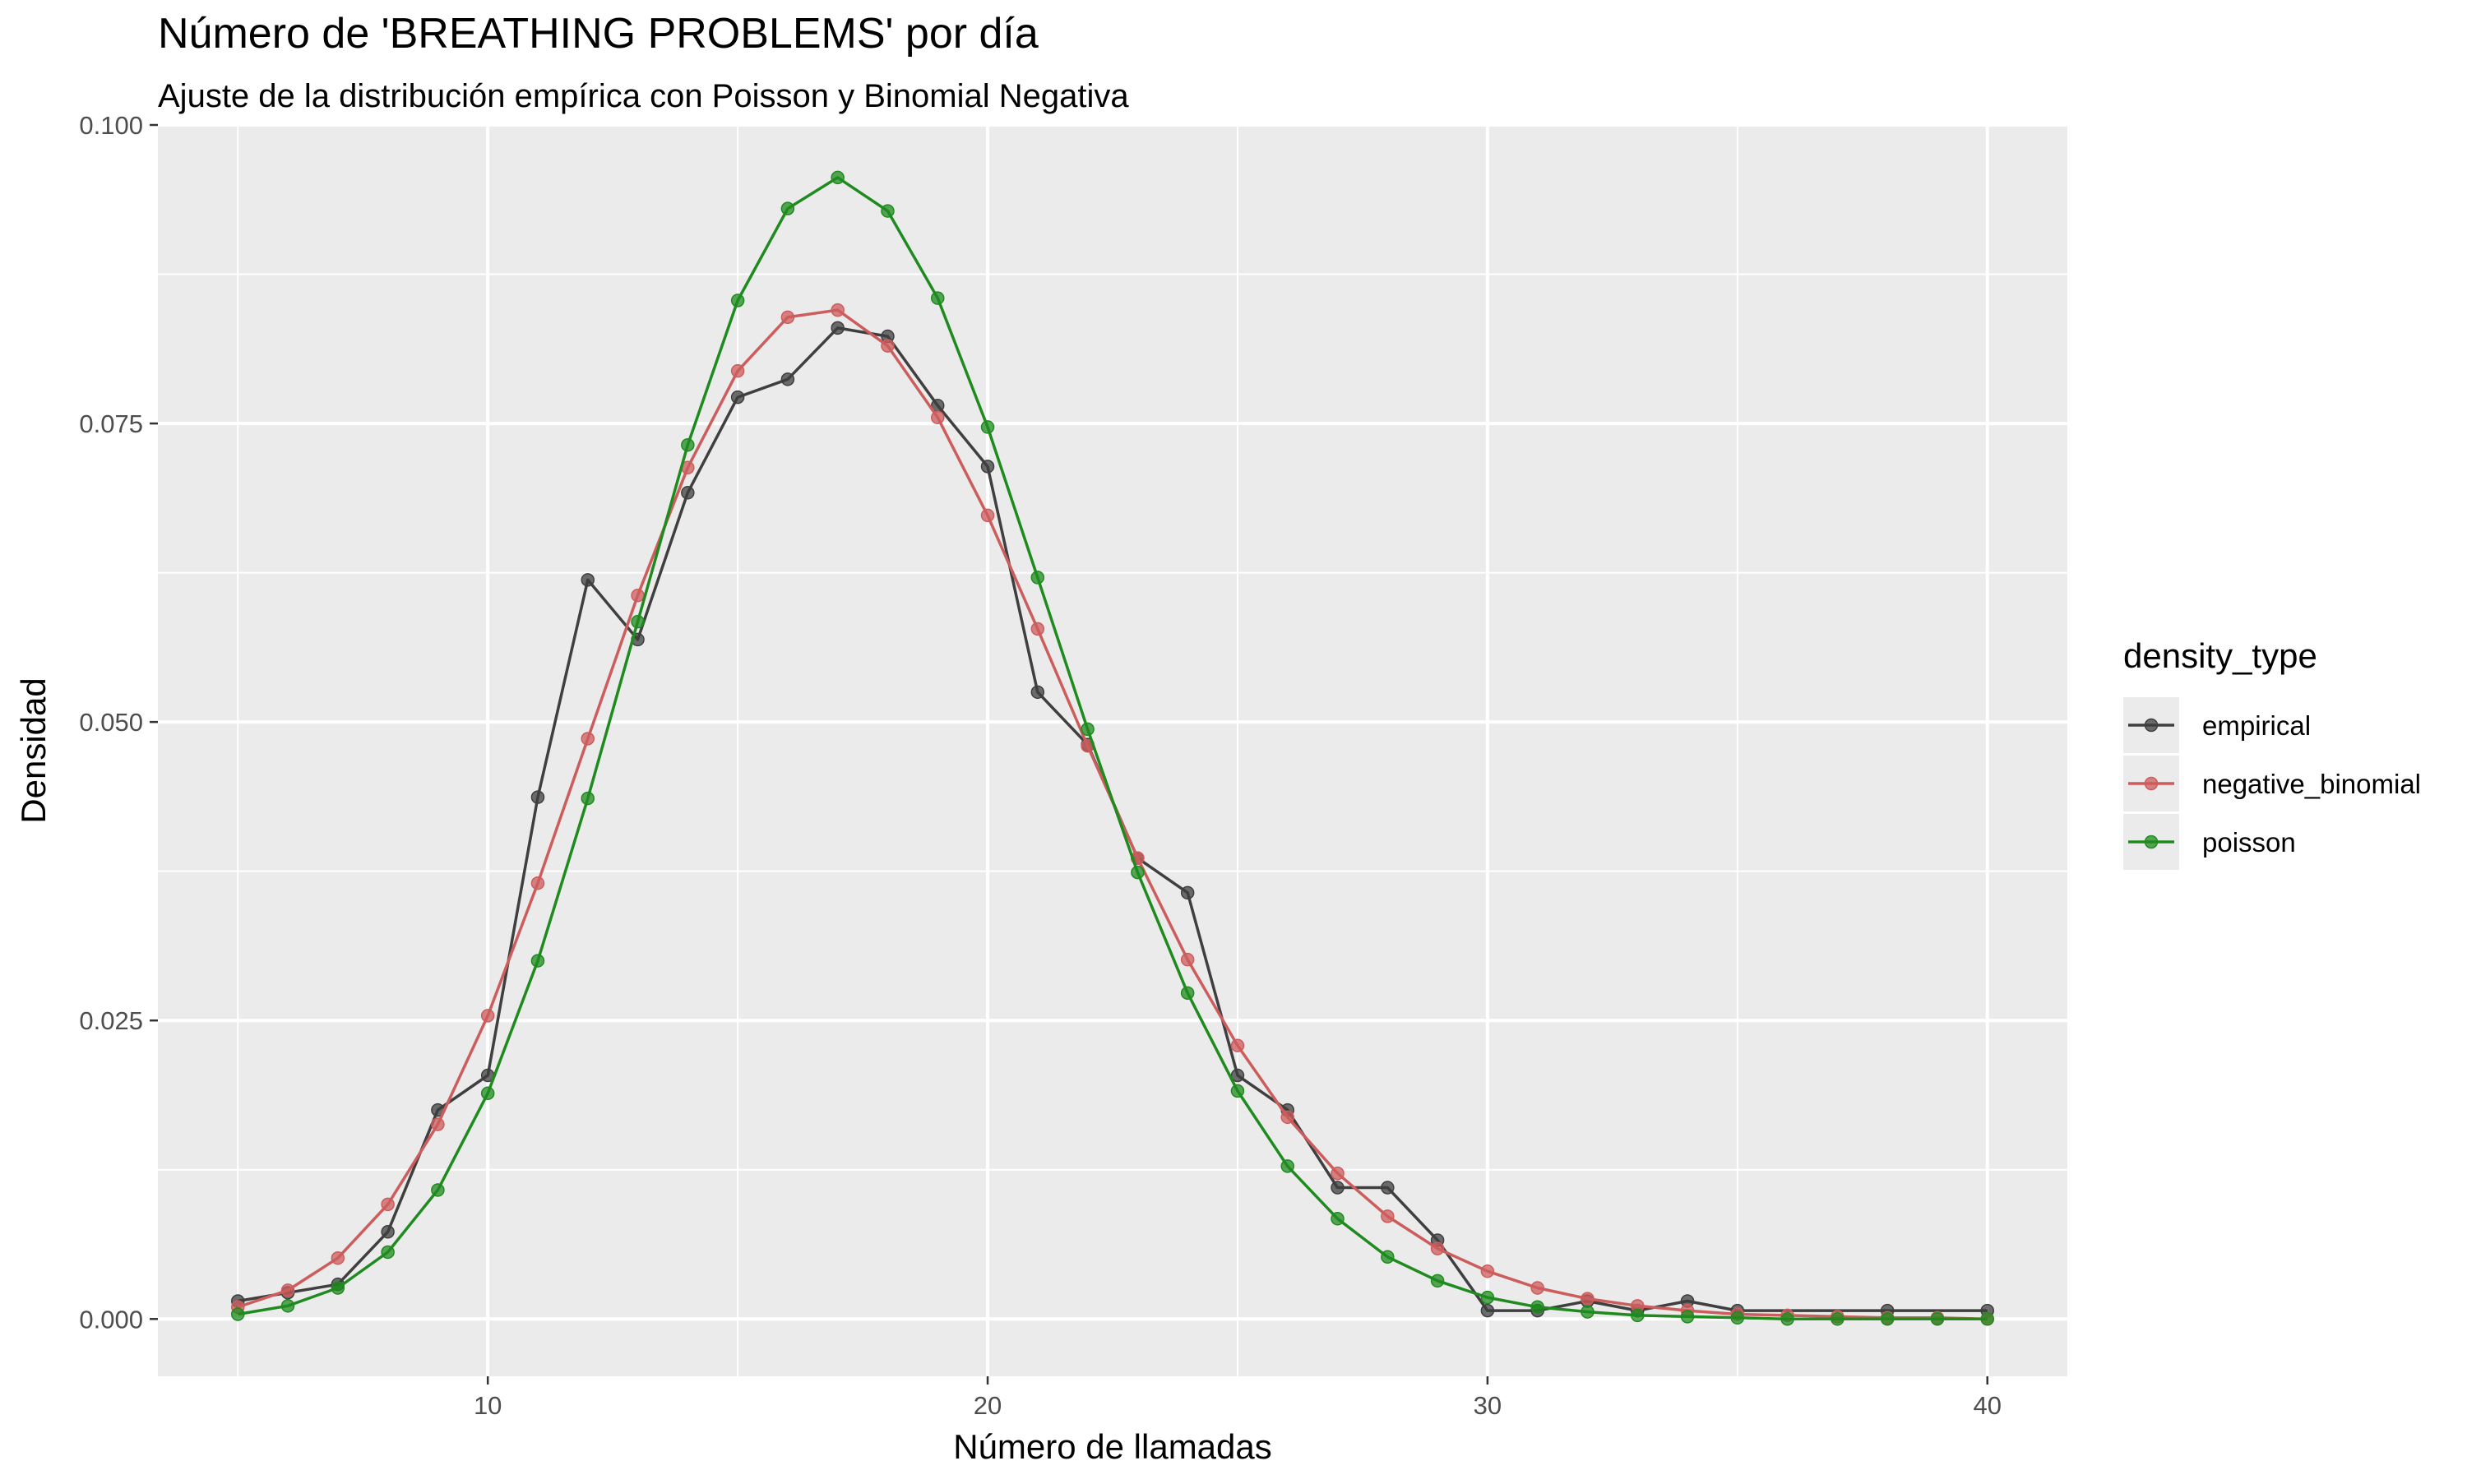 The height and width of the screenshot is (1484, 2467). Describe the element at coordinates (1988, 1406) in the screenshot. I see `x-tick-label: 40` at that location.